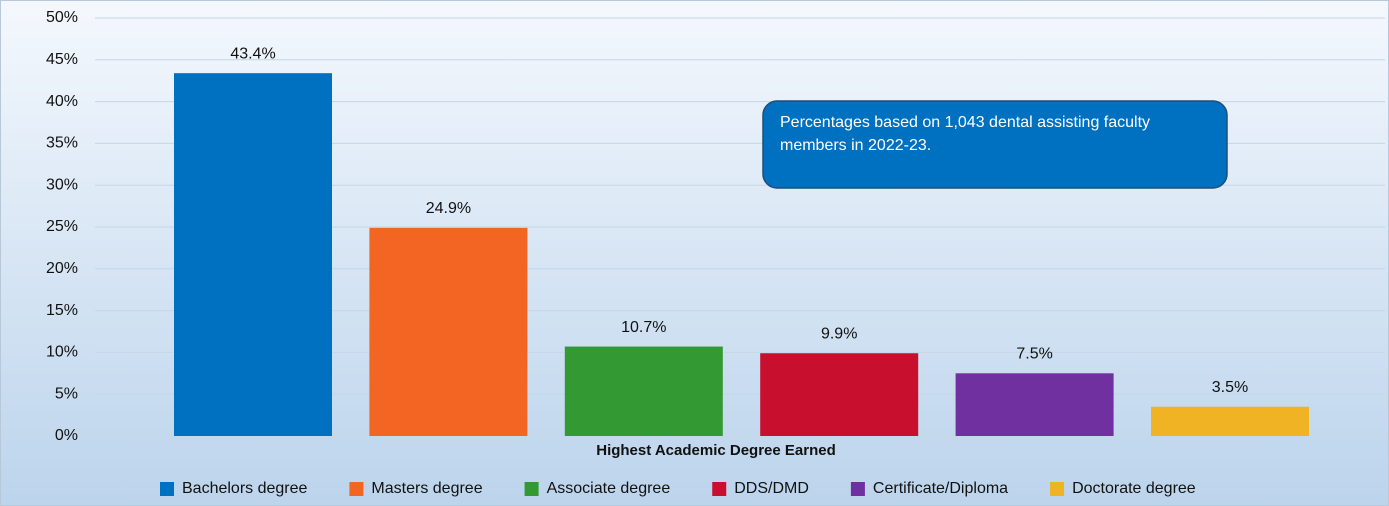 This screenshot has width=1389, height=506. I want to click on data-label: 10.7%, so click(643, 327).